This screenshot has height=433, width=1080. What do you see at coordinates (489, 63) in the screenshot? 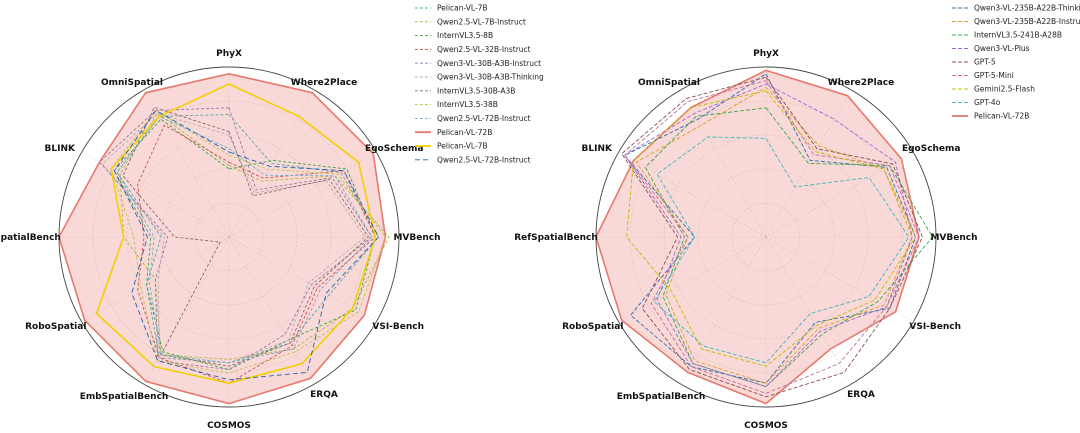
I see `legend-label: Qwen3-VL-30B-A3B-Instruct` at bounding box center [489, 63].